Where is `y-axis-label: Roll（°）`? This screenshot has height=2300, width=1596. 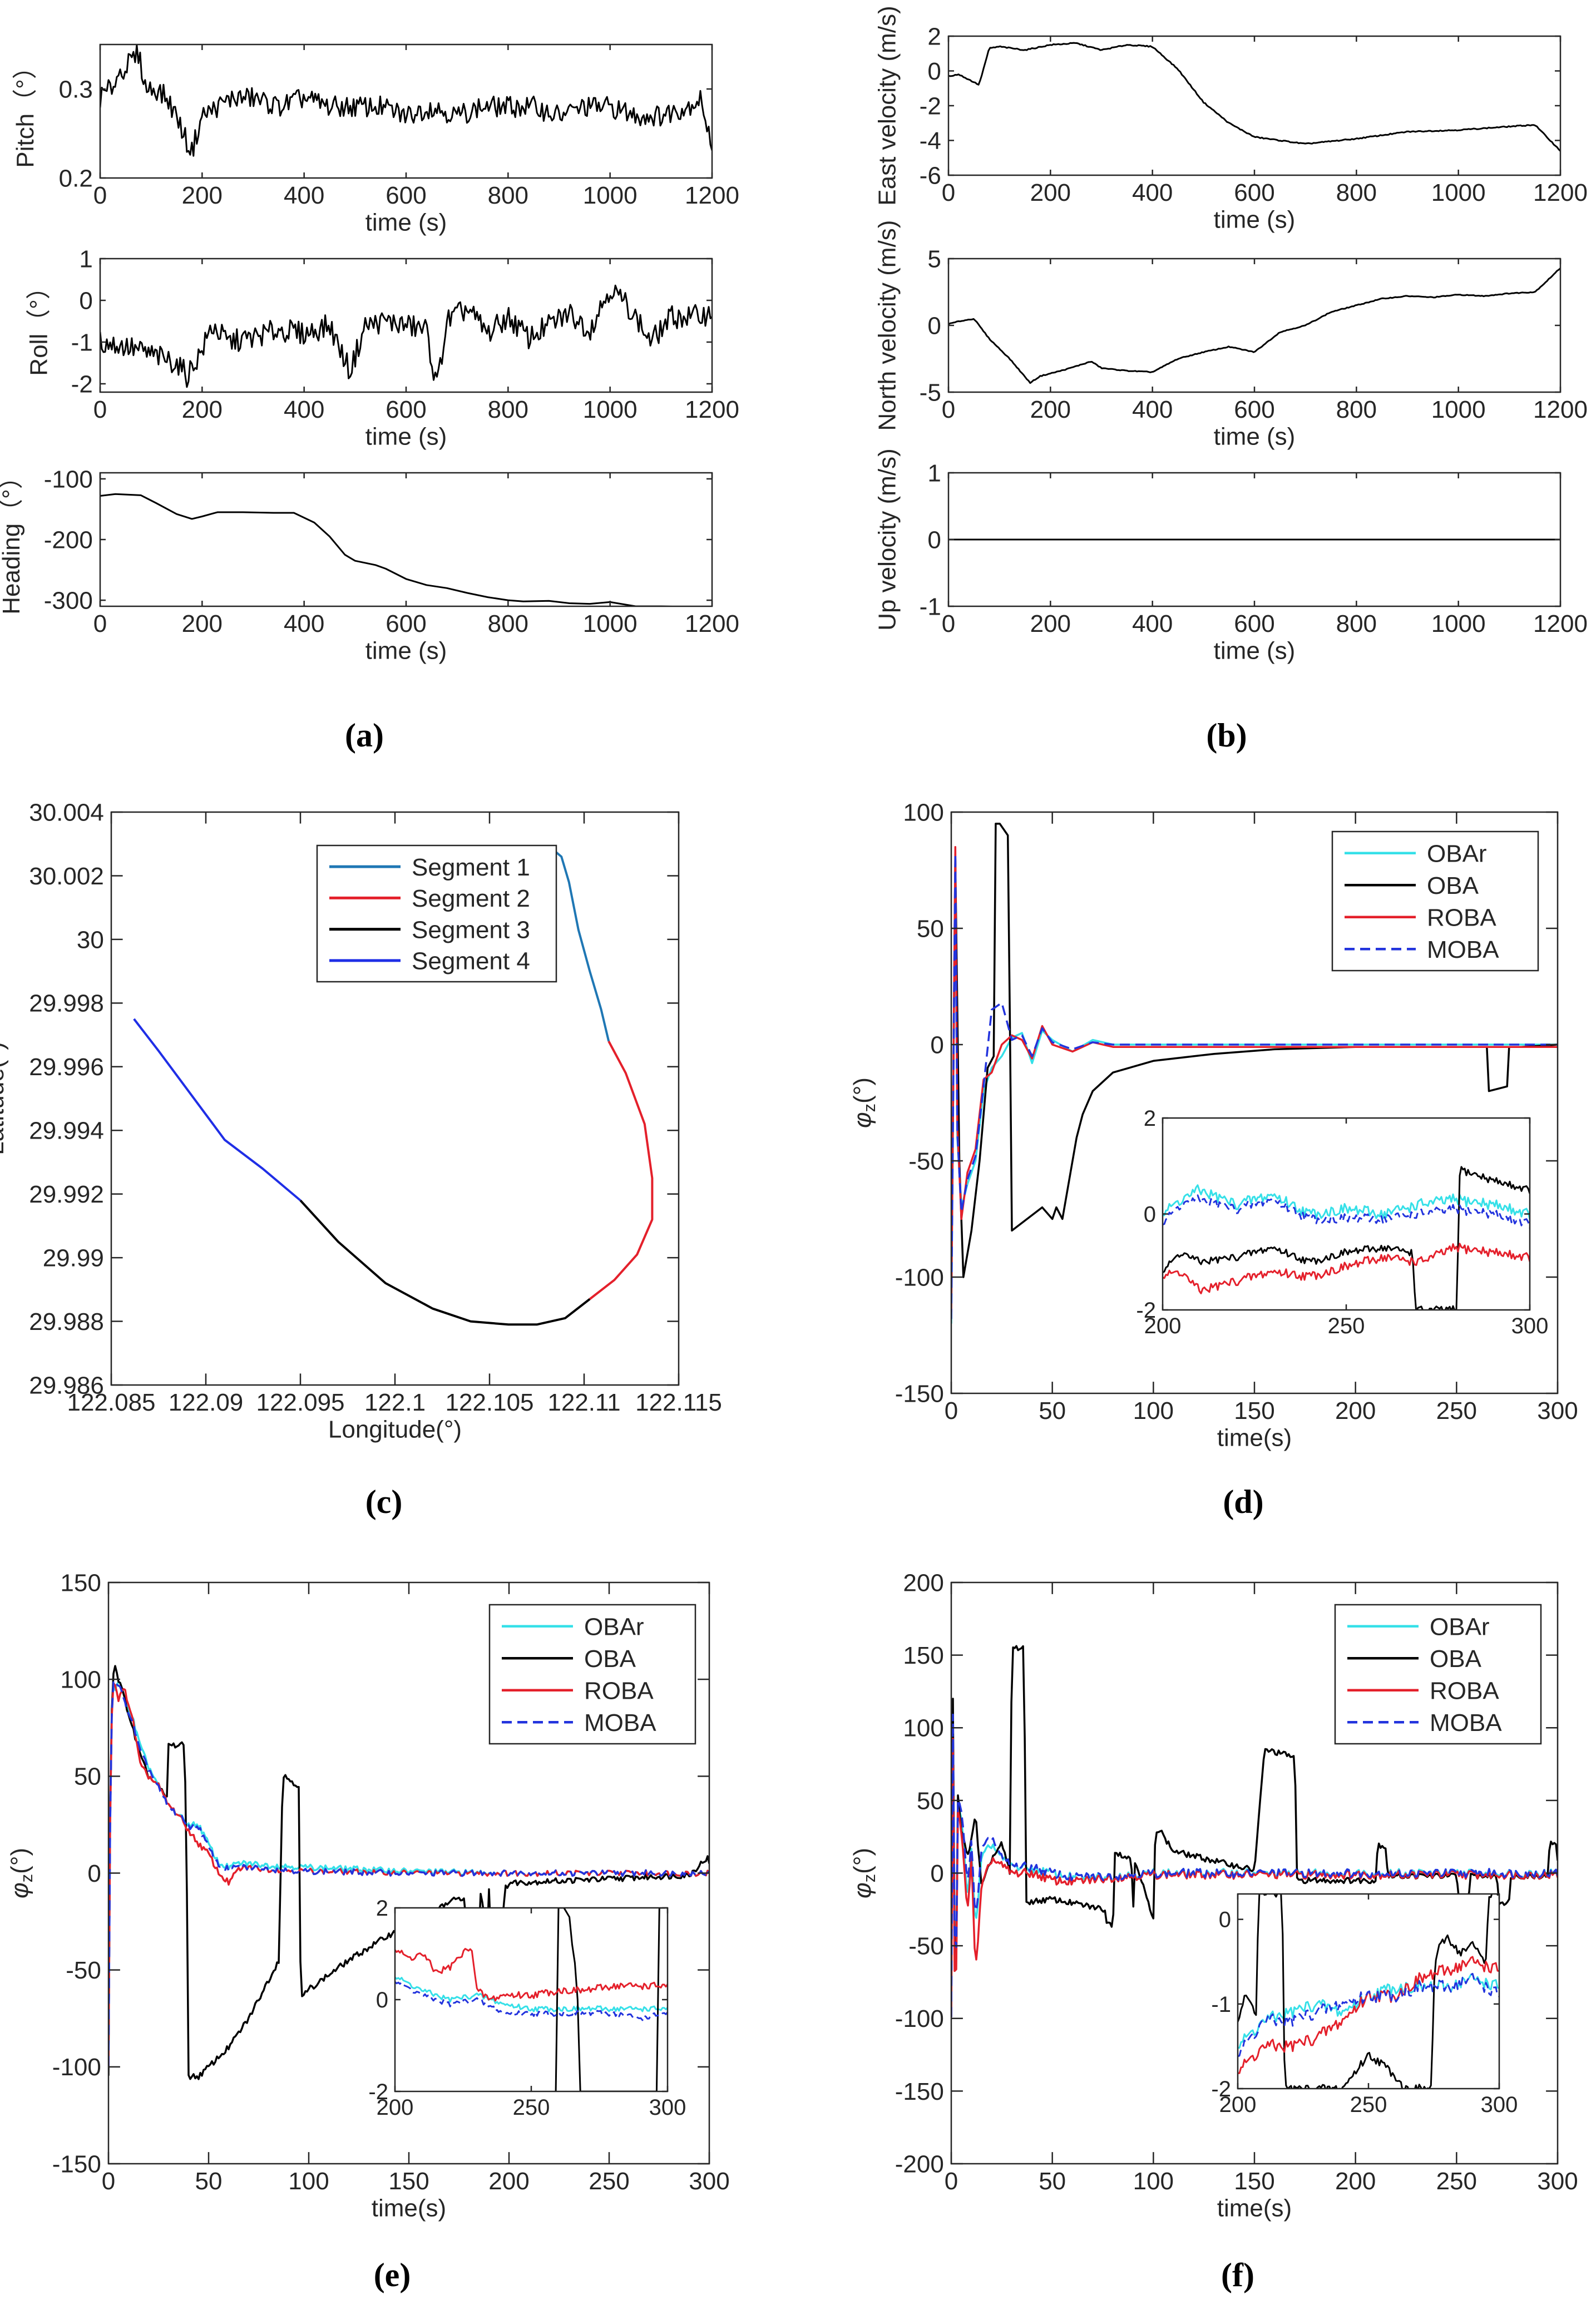
y-axis-label: Roll（°） is located at coordinates (39, 325).